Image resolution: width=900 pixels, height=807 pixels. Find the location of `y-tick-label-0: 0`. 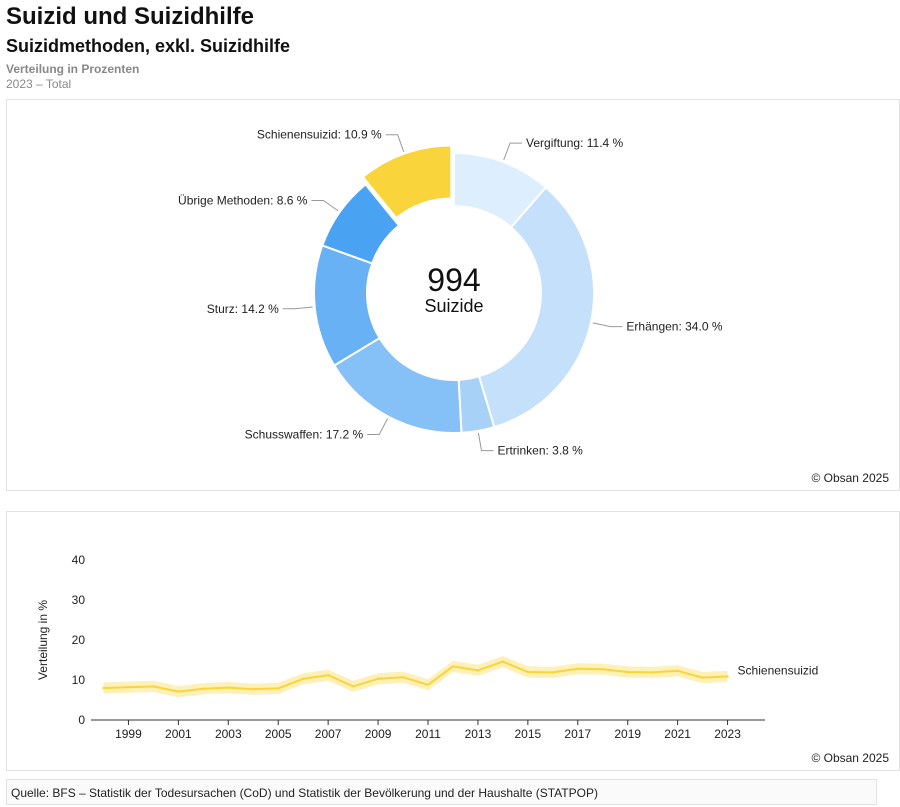

y-tick-label-0: 0 is located at coordinates (81, 720).